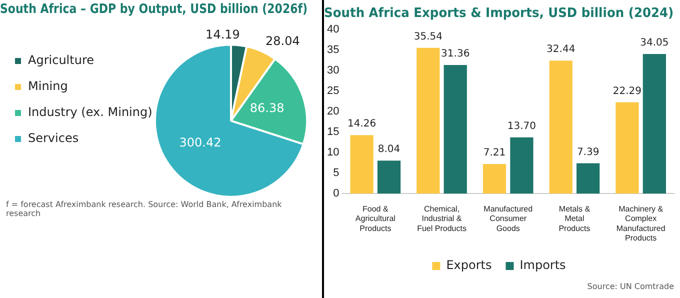 The height and width of the screenshot is (298, 680). I want to click on y-tick-label: 30, so click(333, 70).